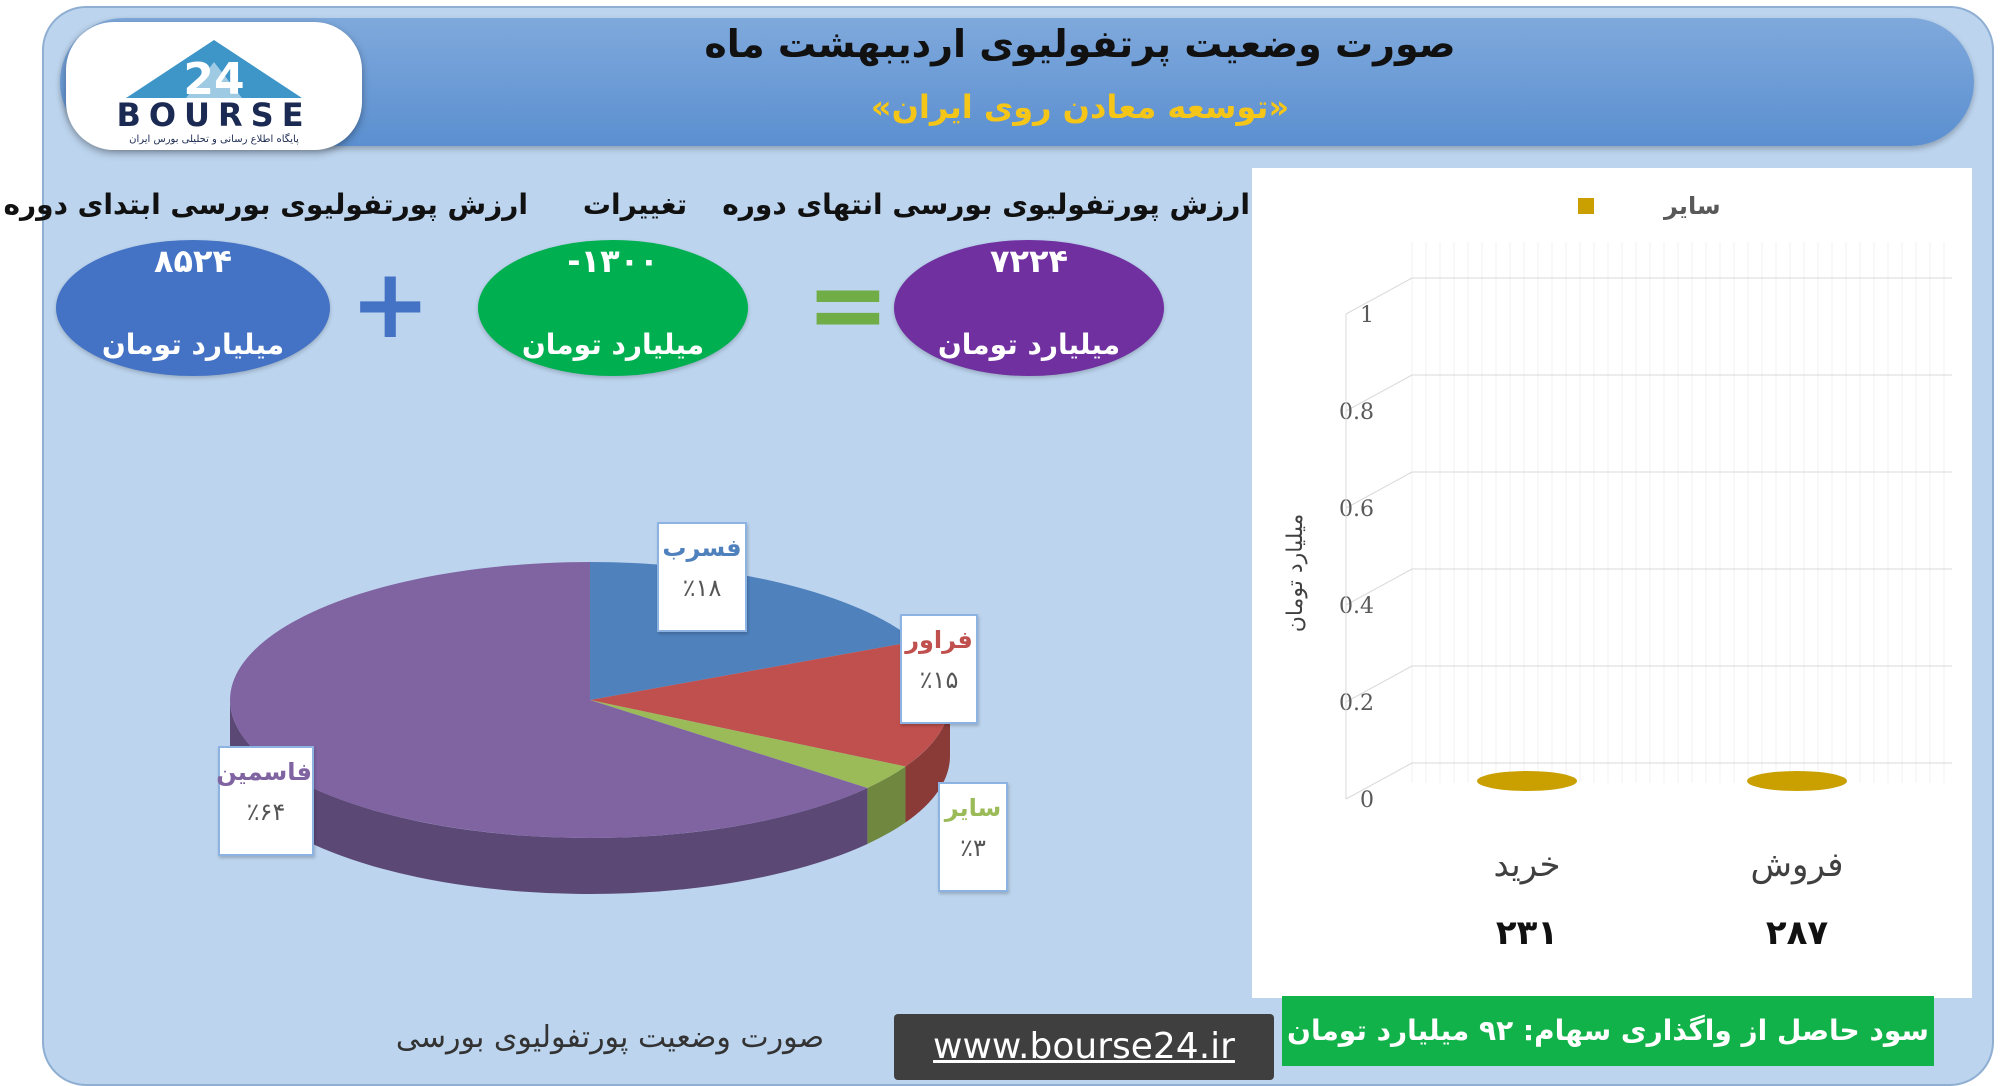  I want to click on end-value-oval: ۷۲۲۴ میلیارد تومان, so click(1029, 308).